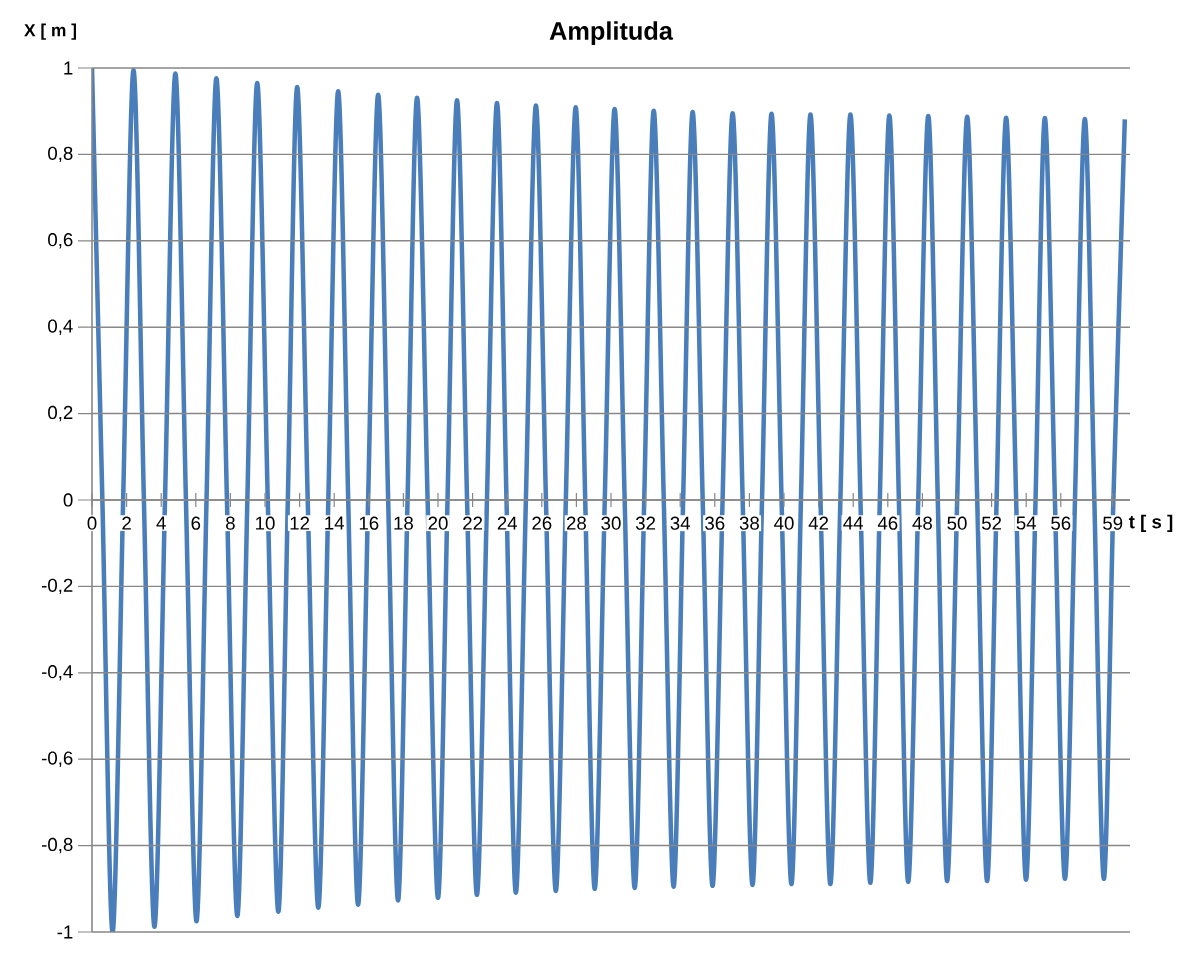  I want to click on x-tick-label: 56, so click(1061, 523).